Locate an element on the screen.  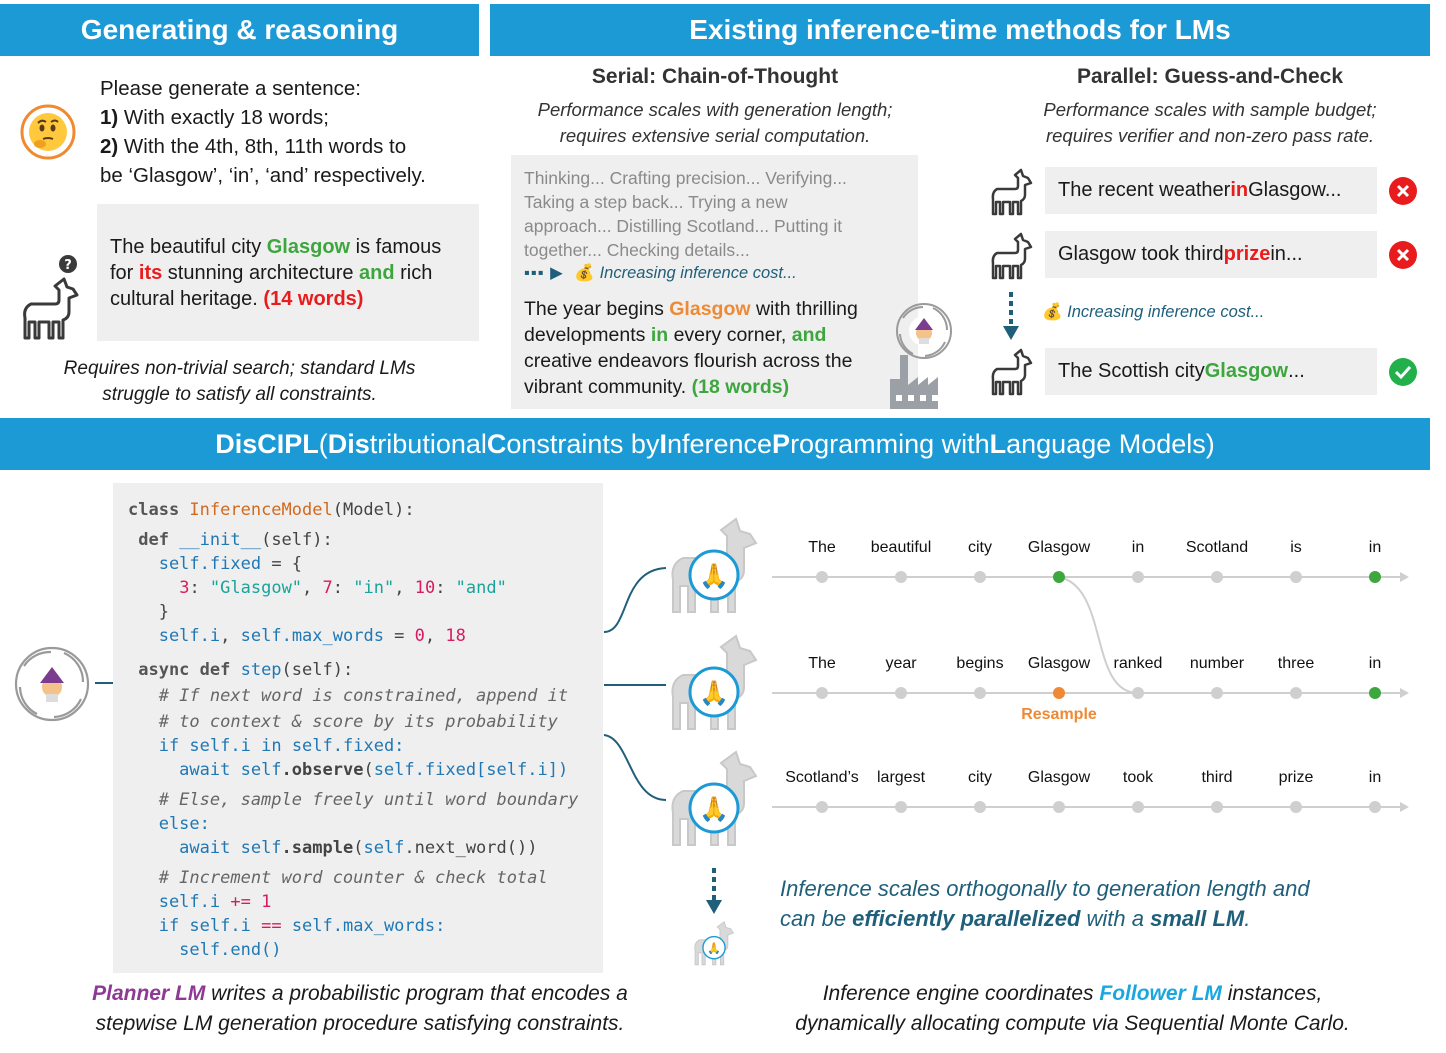
token-label: prize is located at coordinates (1296, 777).